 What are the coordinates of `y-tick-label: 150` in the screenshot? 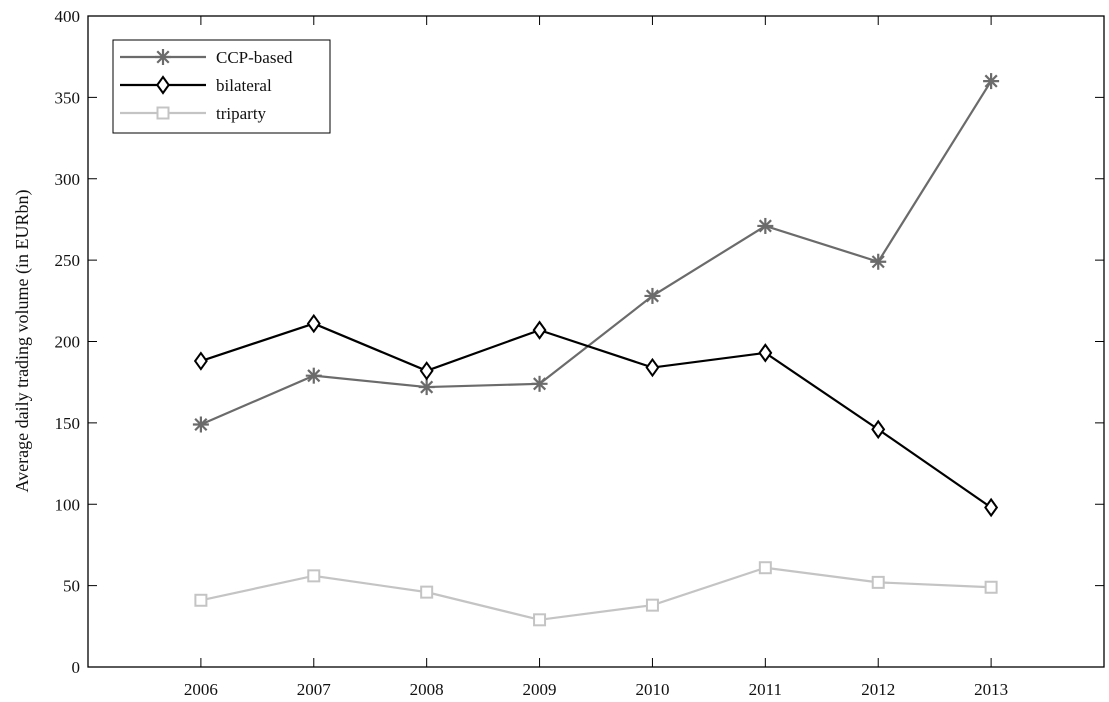 It's located at (68, 423).